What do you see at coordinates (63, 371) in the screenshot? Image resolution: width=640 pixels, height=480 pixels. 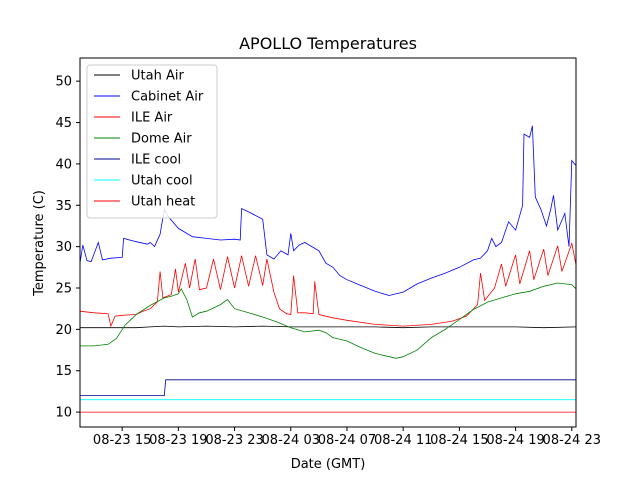 I see `y-tick-label: 15` at bounding box center [63, 371].